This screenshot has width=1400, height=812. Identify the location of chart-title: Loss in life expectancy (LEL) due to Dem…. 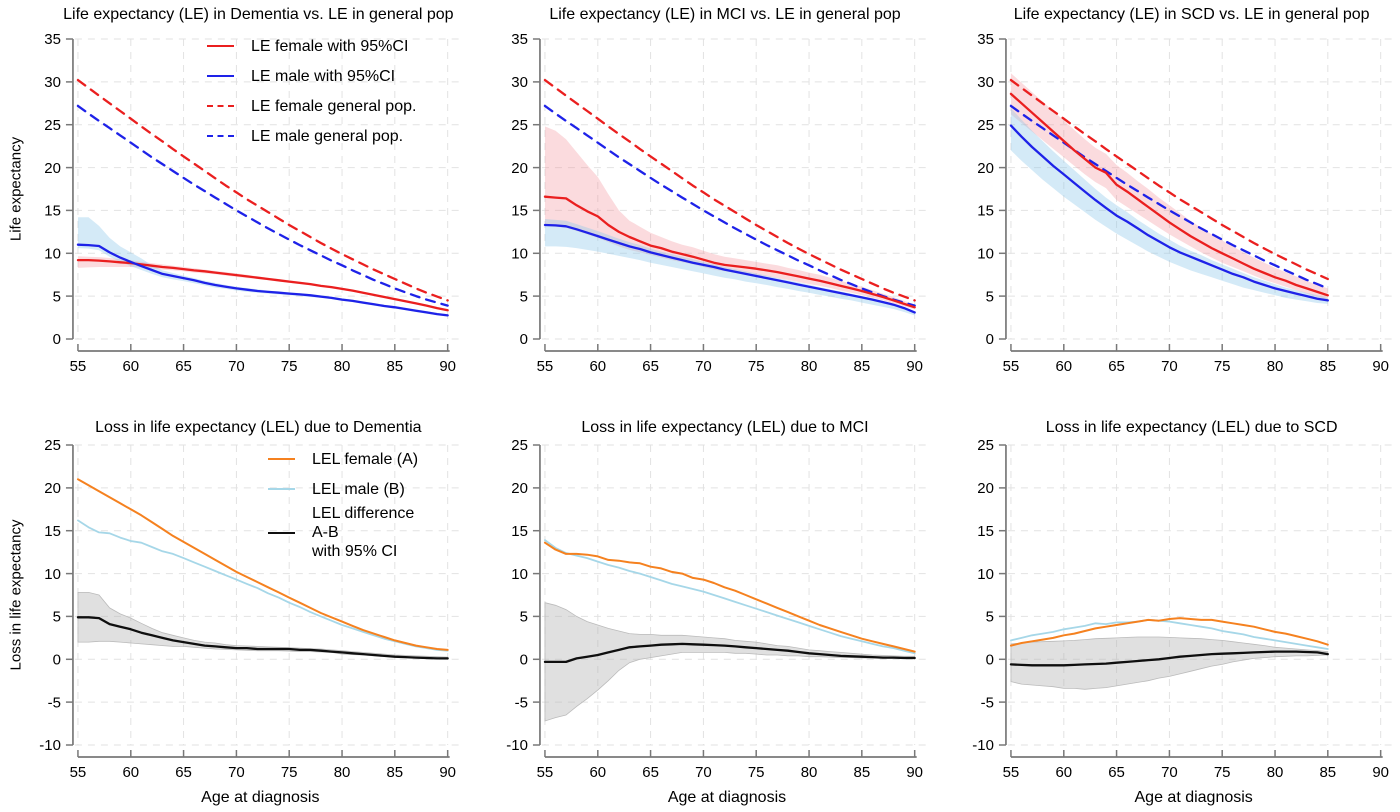
(258, 427).